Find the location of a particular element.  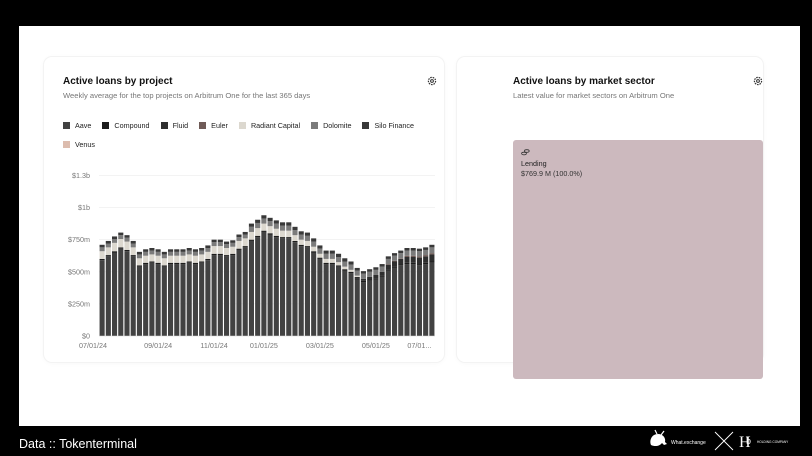

legend-item: Compound is located at coordinates (126, 125).